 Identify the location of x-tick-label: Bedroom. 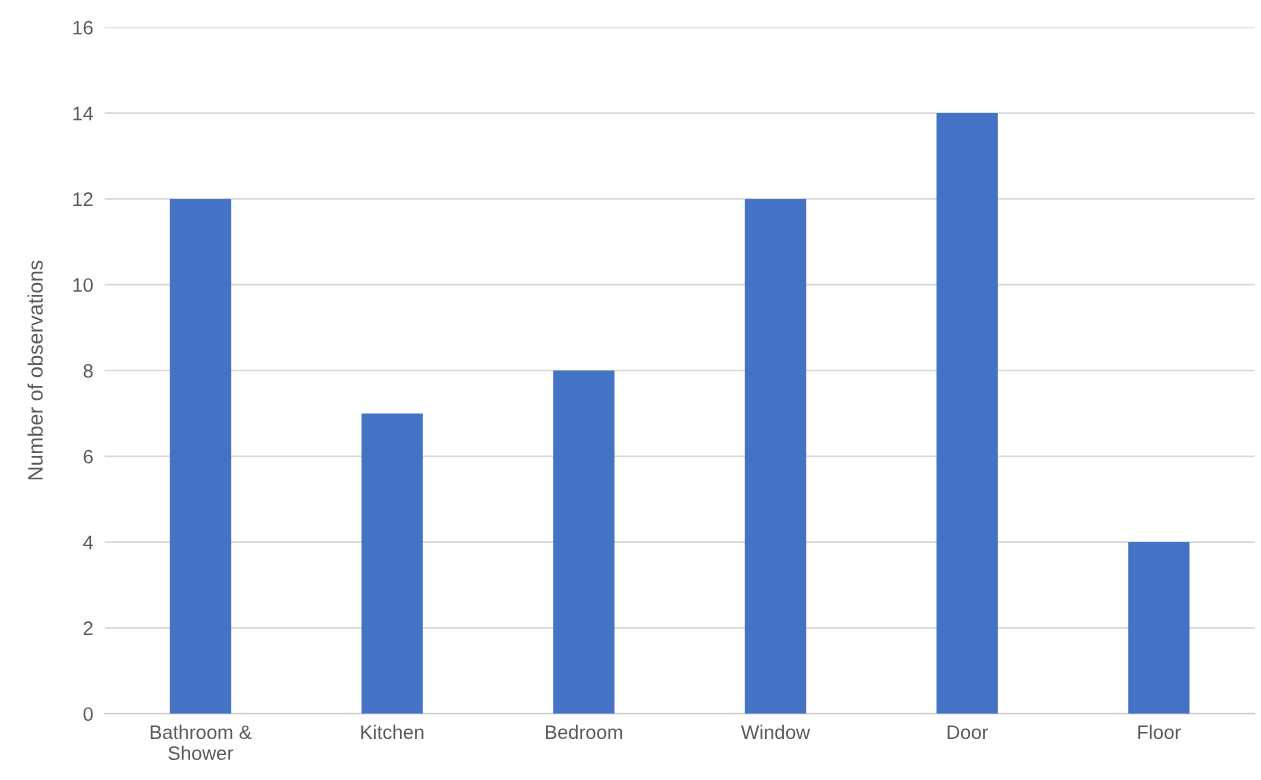
(584, 732).